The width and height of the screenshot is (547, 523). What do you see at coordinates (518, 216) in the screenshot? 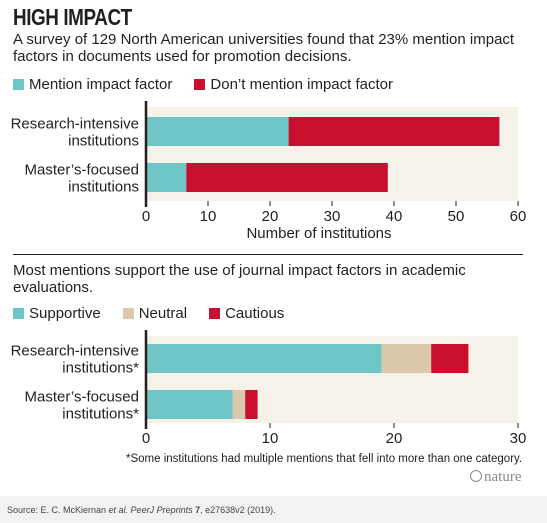
I see `x-tick-label: 60` at bounding box center [518, 216].